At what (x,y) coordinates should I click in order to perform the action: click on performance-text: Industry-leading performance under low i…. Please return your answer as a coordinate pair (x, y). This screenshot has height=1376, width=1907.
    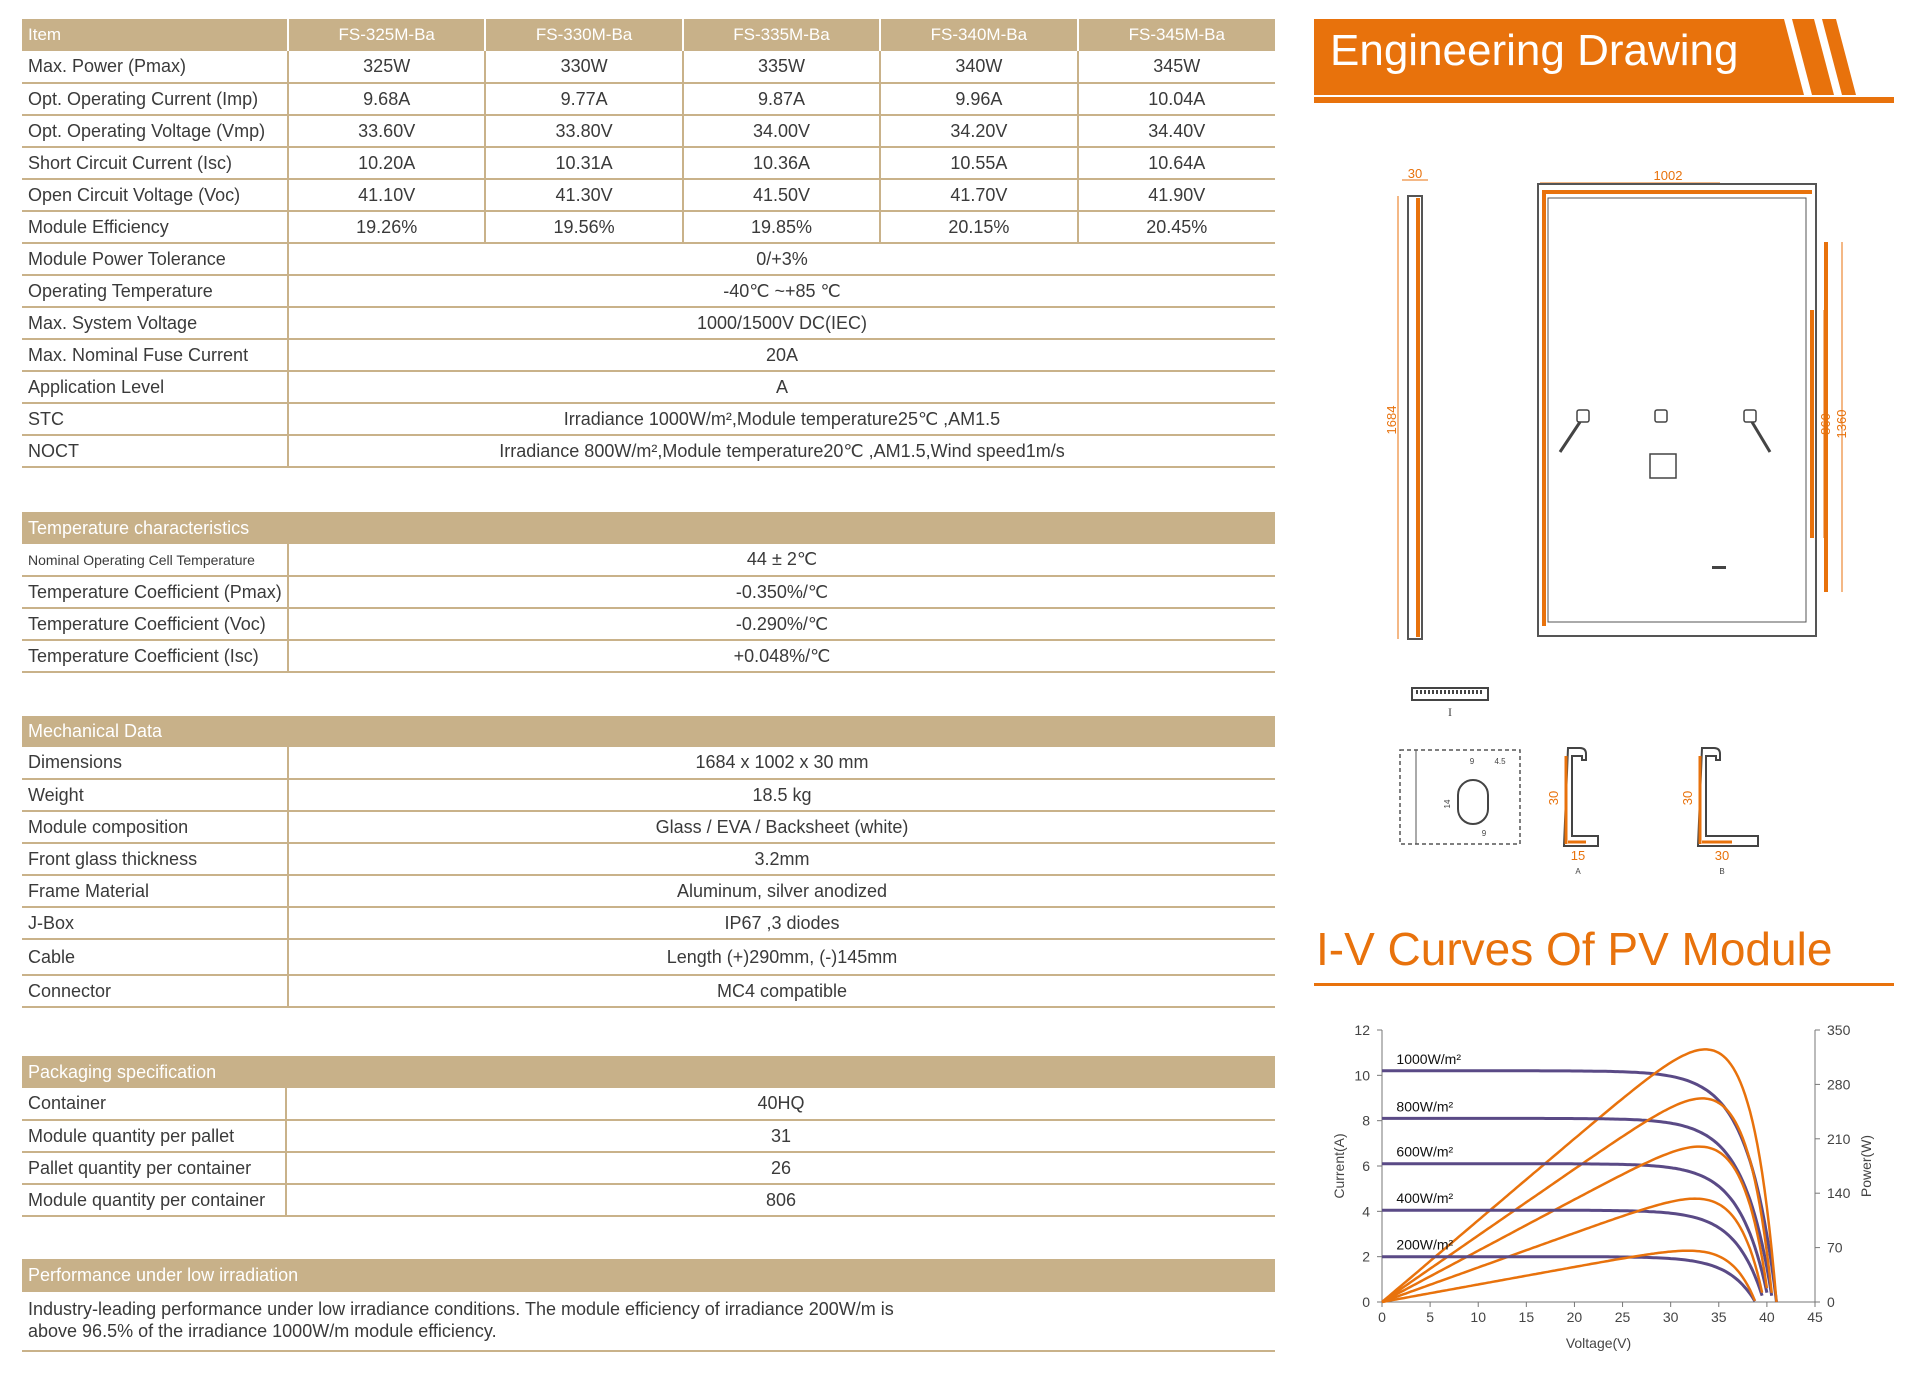
    Looking at the image, I should click on (508, 1321).